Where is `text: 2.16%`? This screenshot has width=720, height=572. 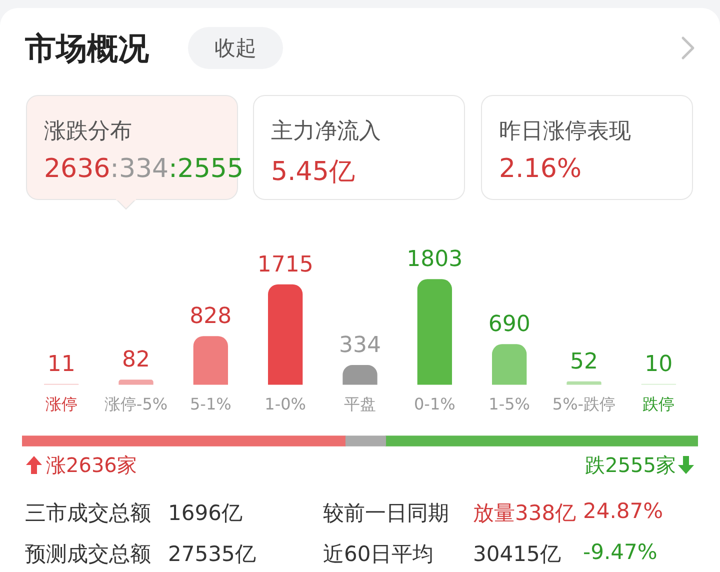
text: 2.16% is located at coordinates (540, 169).